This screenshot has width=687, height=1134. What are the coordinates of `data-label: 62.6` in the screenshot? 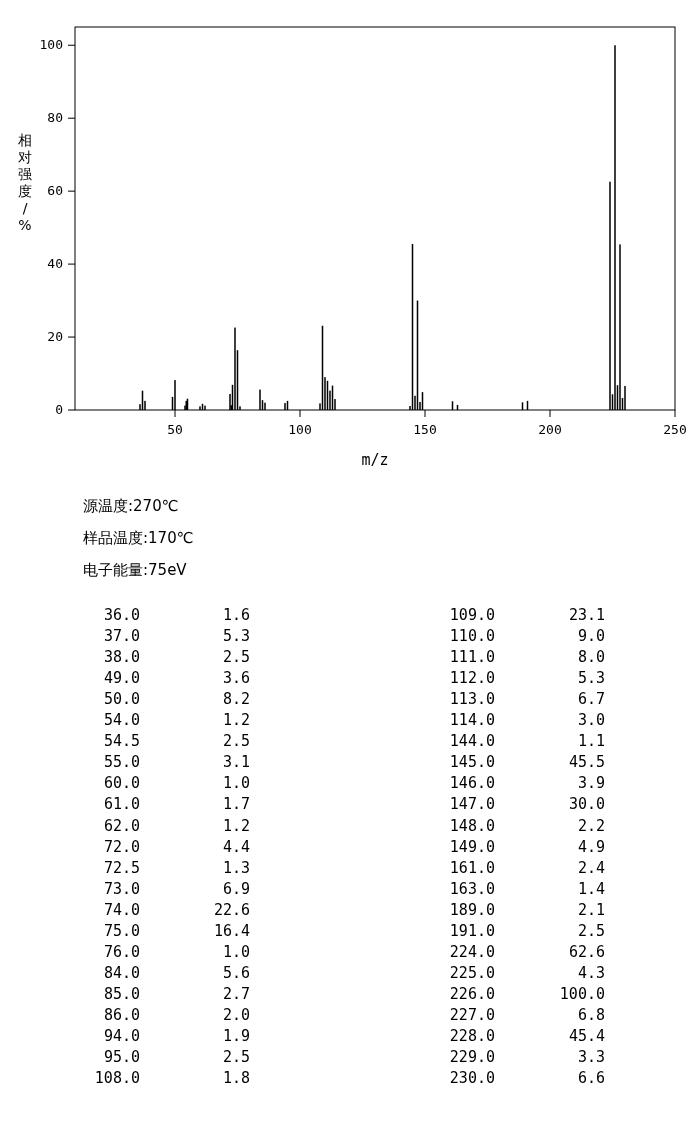 It's located at (586, 951).